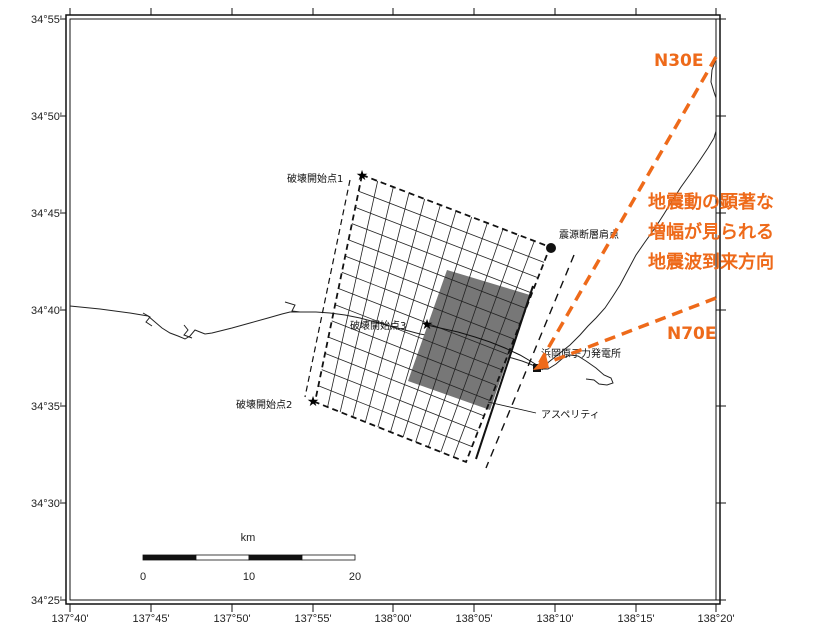 The image size is (813, 637). I want to click on fault-top-point-label: 震源断層肩点, so click(589, 234).